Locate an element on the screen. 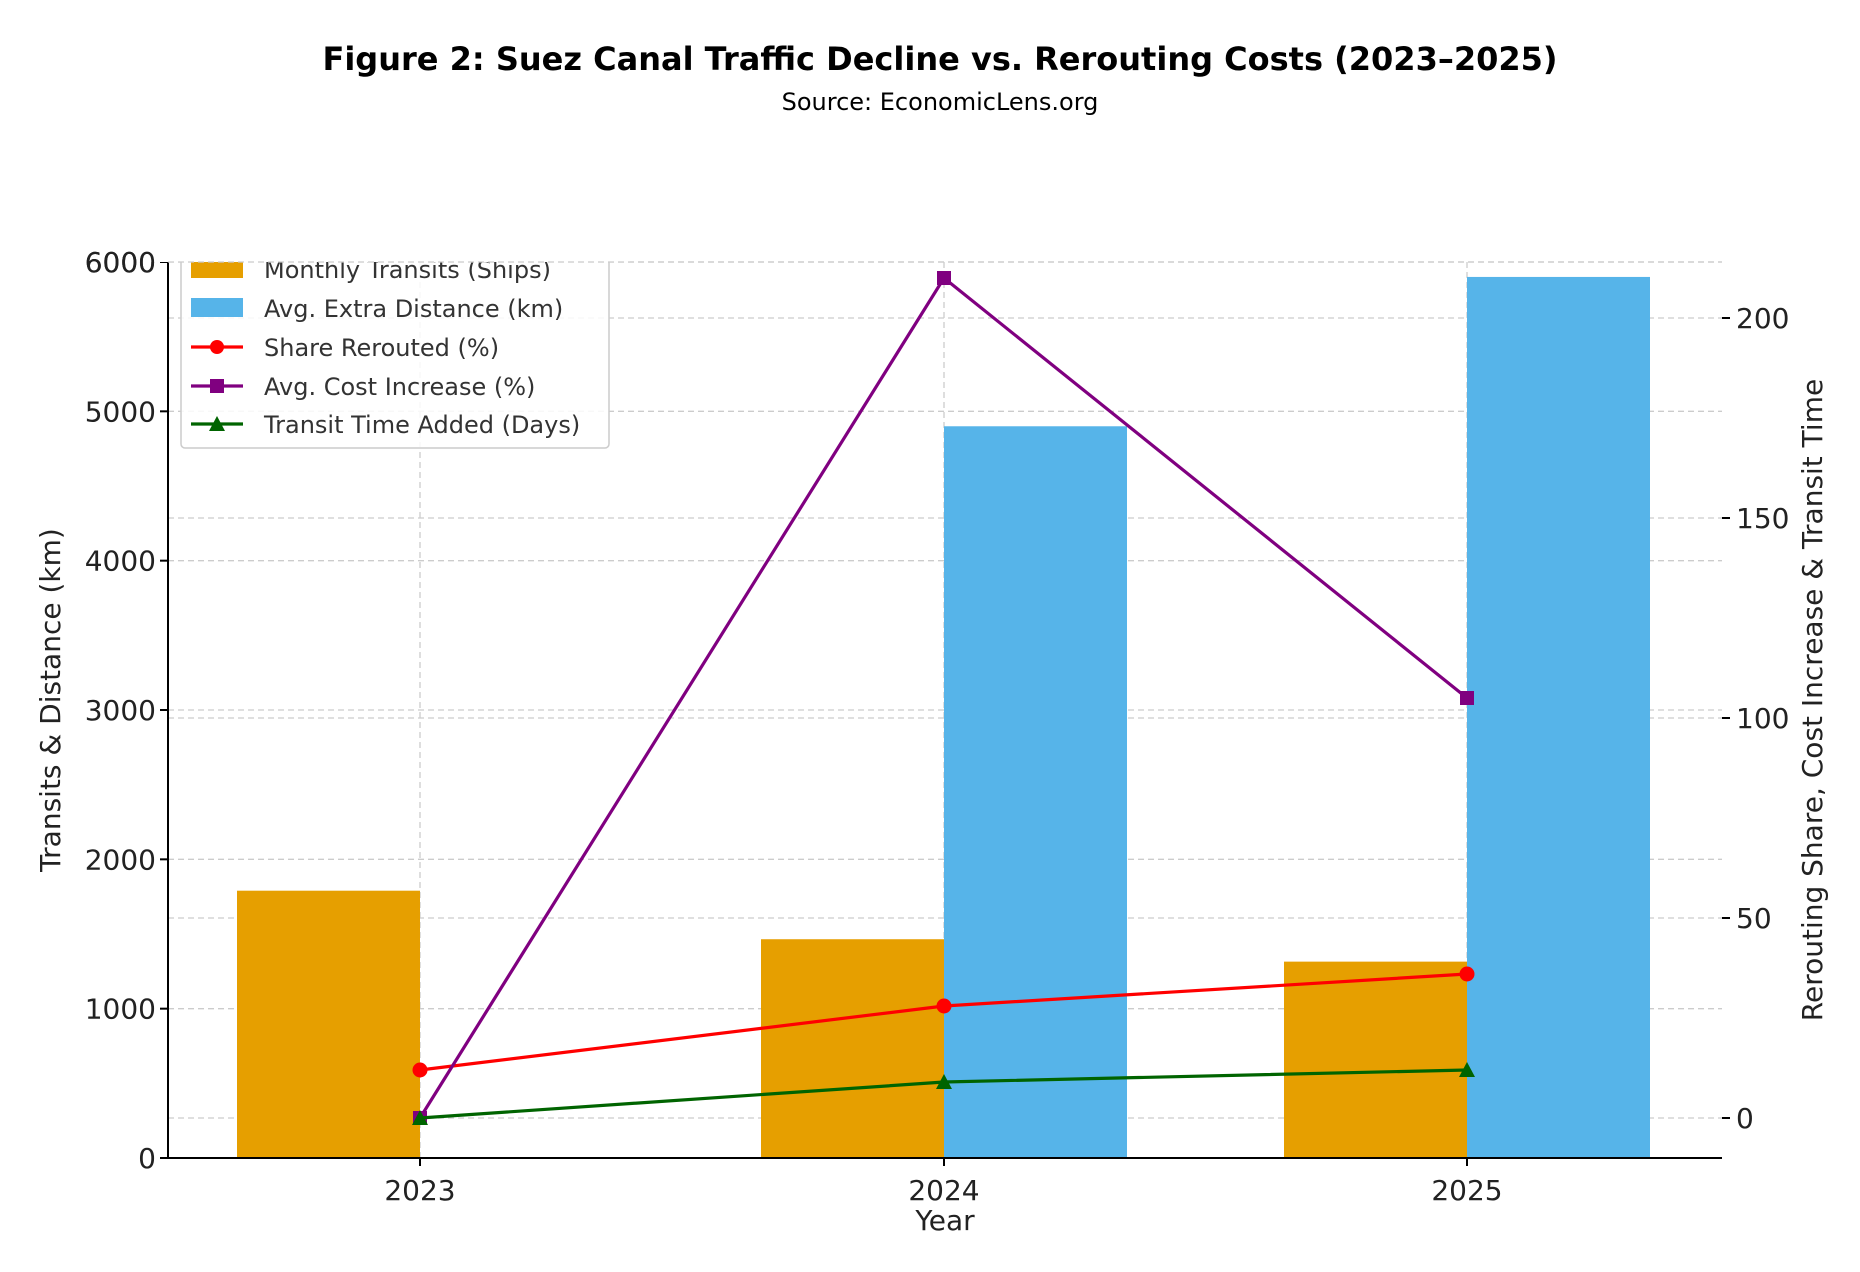 The height and width of the screenshot is (1272, 1860). x-axis-label: Year is located at coordinates (944, 1220).